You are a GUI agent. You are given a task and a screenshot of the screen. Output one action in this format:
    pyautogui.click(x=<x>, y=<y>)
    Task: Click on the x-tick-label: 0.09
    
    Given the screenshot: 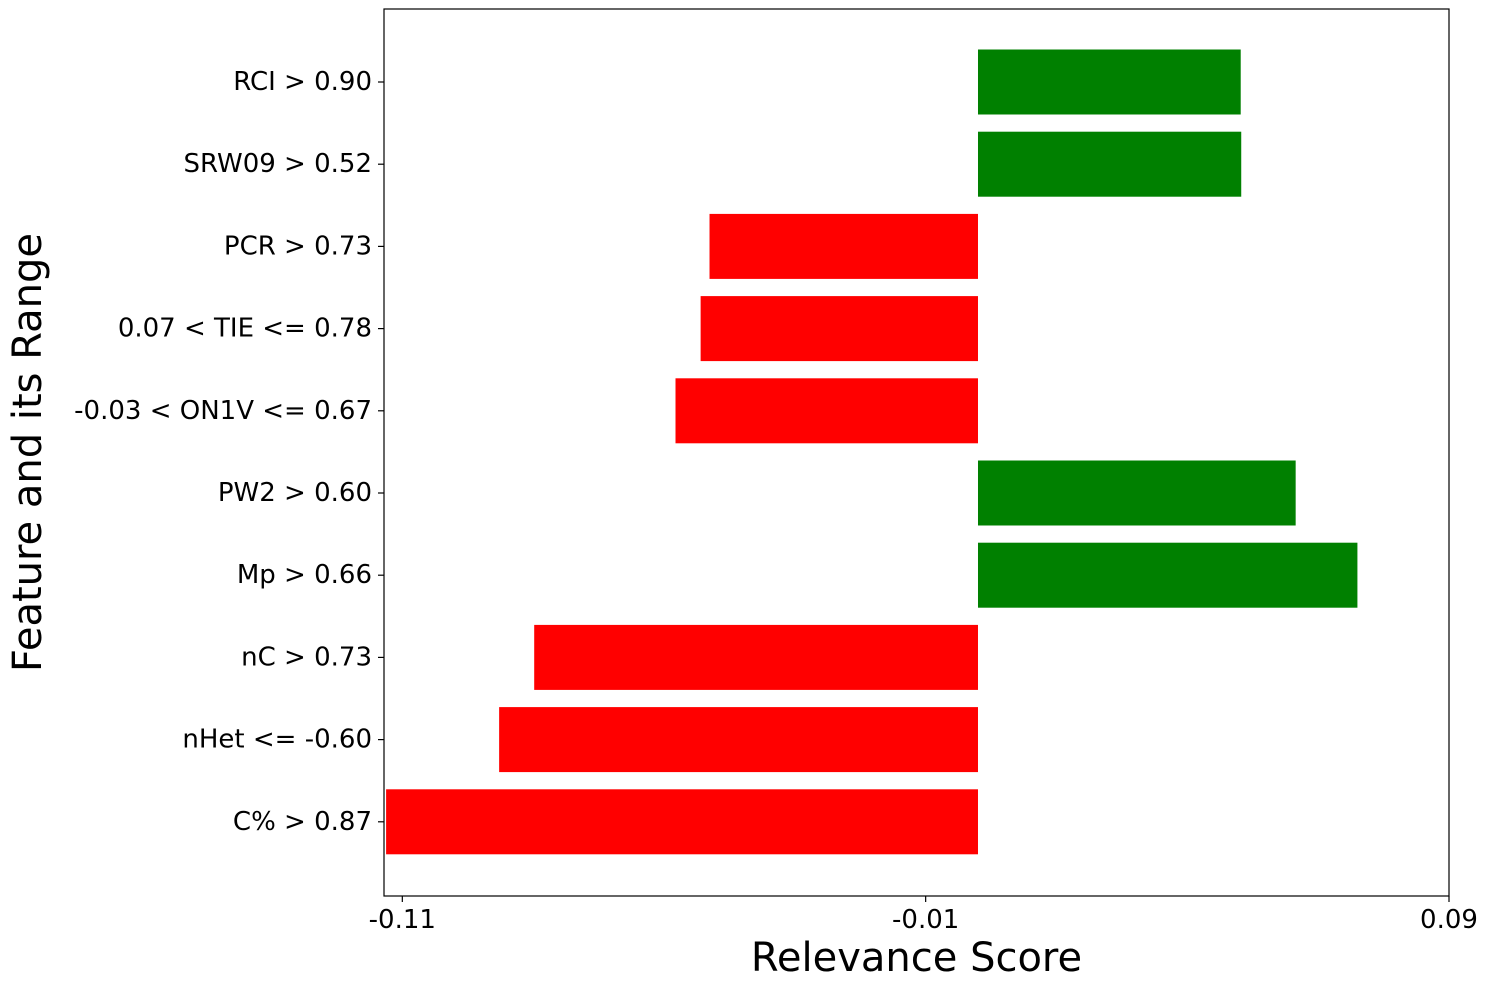 What is the action you would take?
    pyautogui.click(x=1449, y=920)
    